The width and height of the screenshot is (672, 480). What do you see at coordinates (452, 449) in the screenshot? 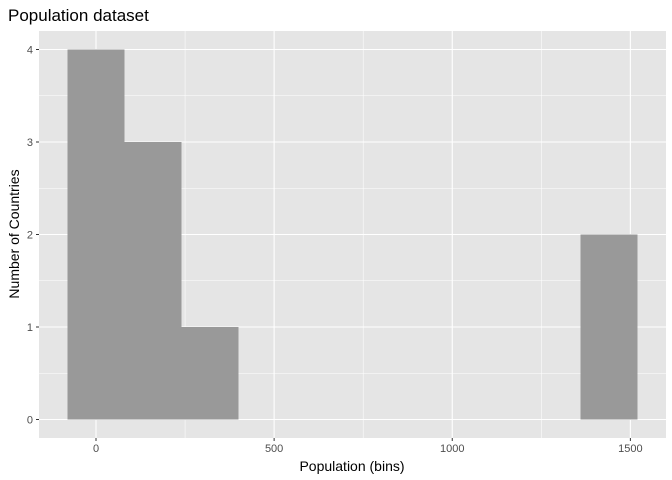
I see `x-tick-label: 1000` at bounding box center [452, 449].